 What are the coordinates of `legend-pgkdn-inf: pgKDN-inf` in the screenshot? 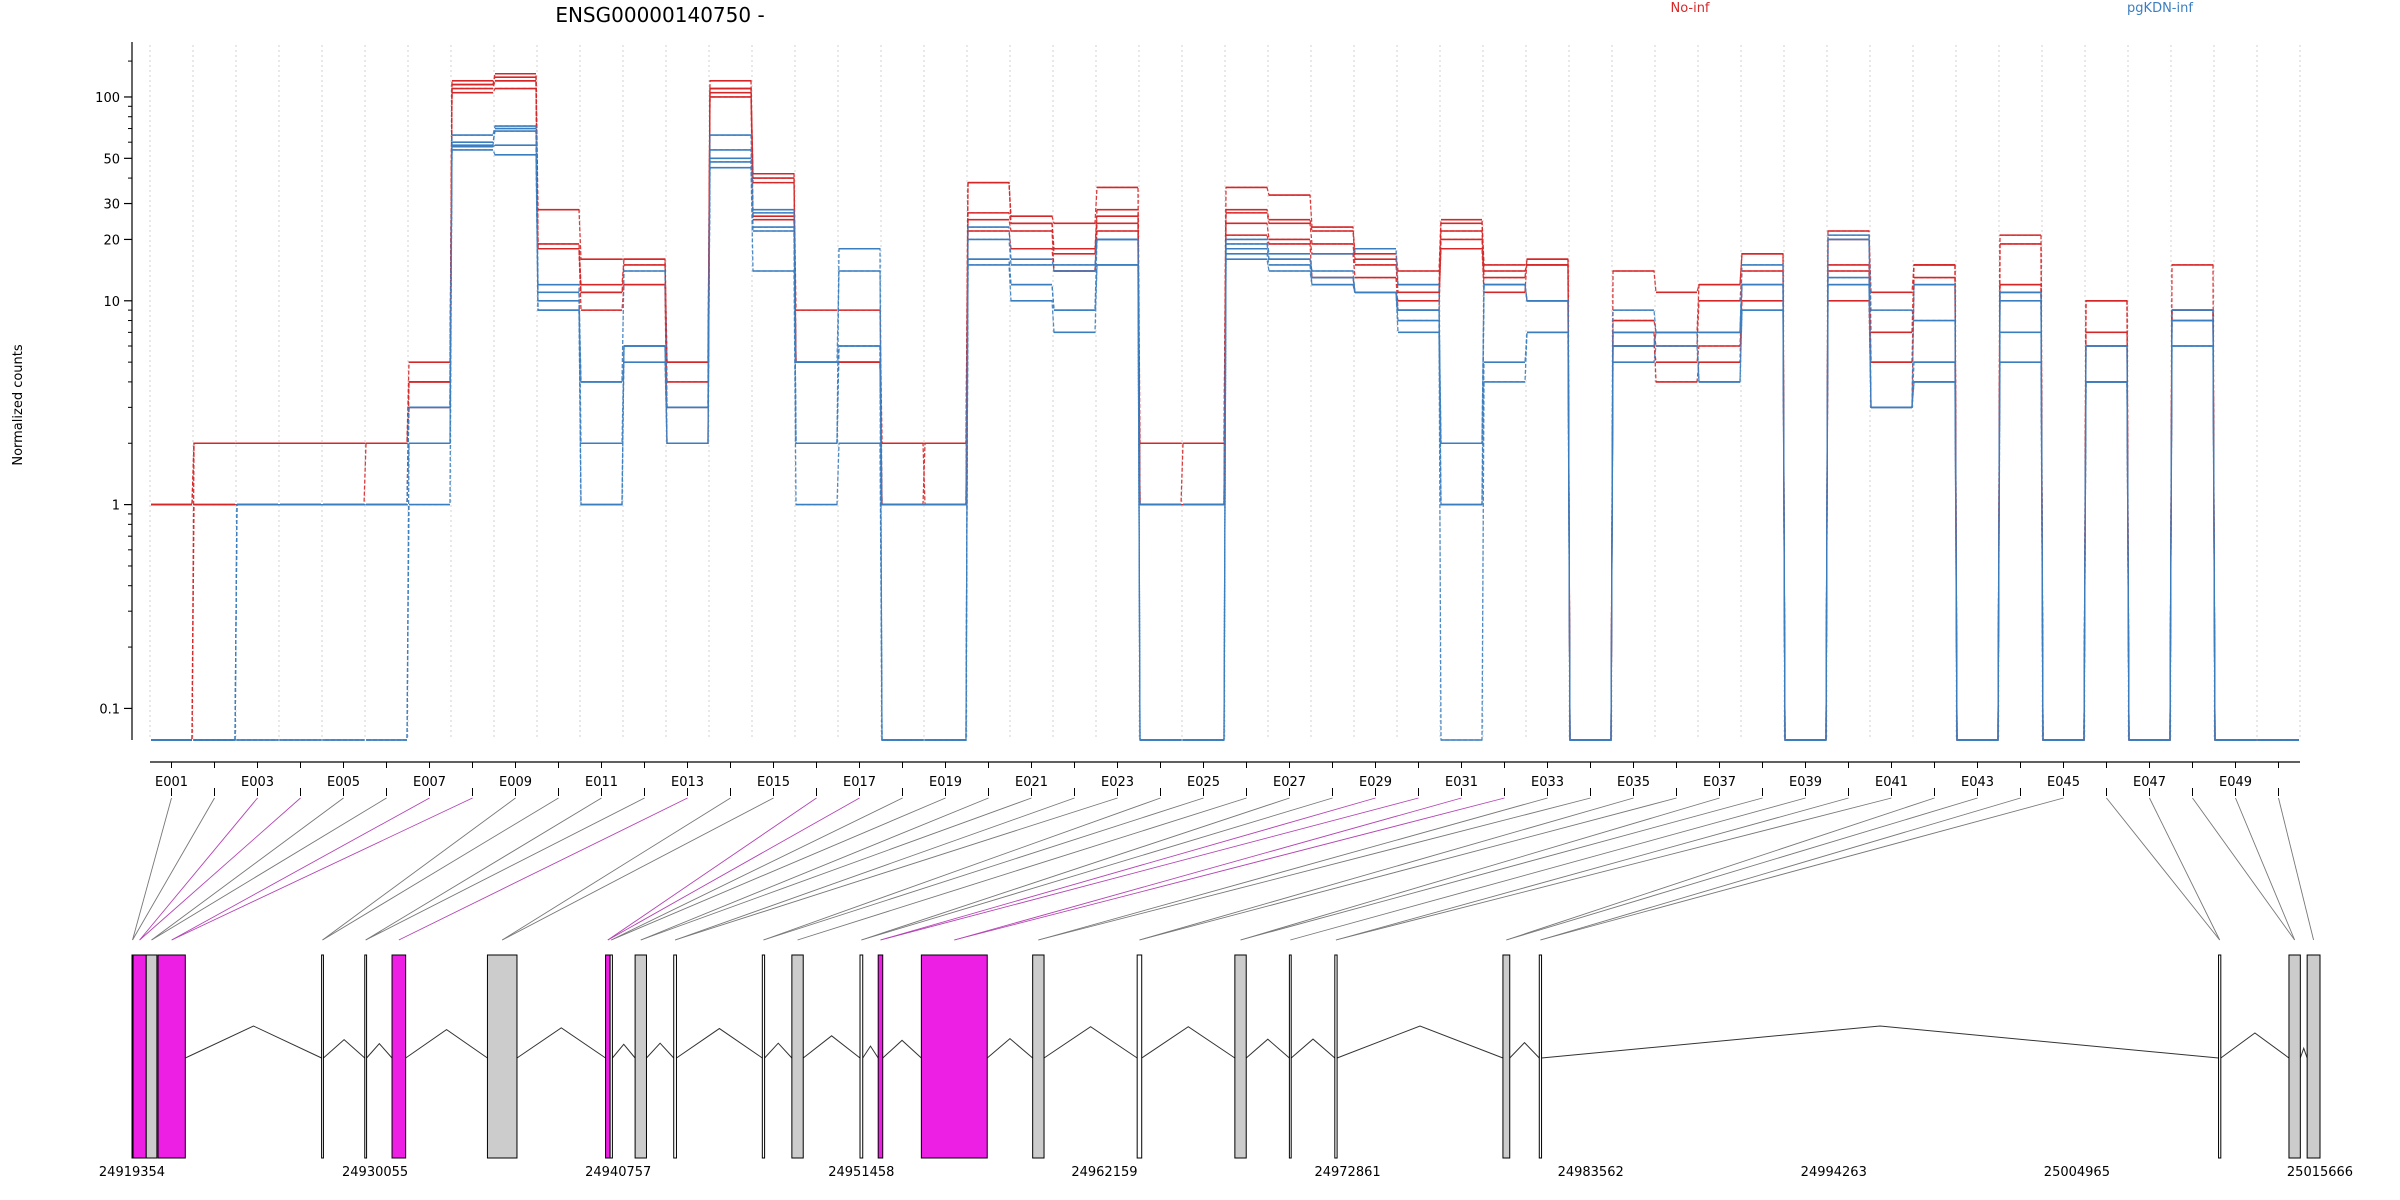 It's located at (2160, 8).